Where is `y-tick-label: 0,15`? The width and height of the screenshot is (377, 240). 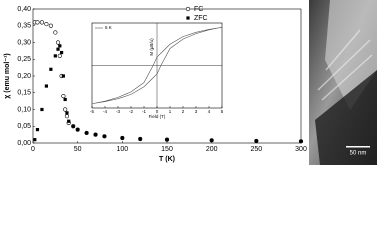
y-tick-label: 0,15 is located at coordinates (24, 93).